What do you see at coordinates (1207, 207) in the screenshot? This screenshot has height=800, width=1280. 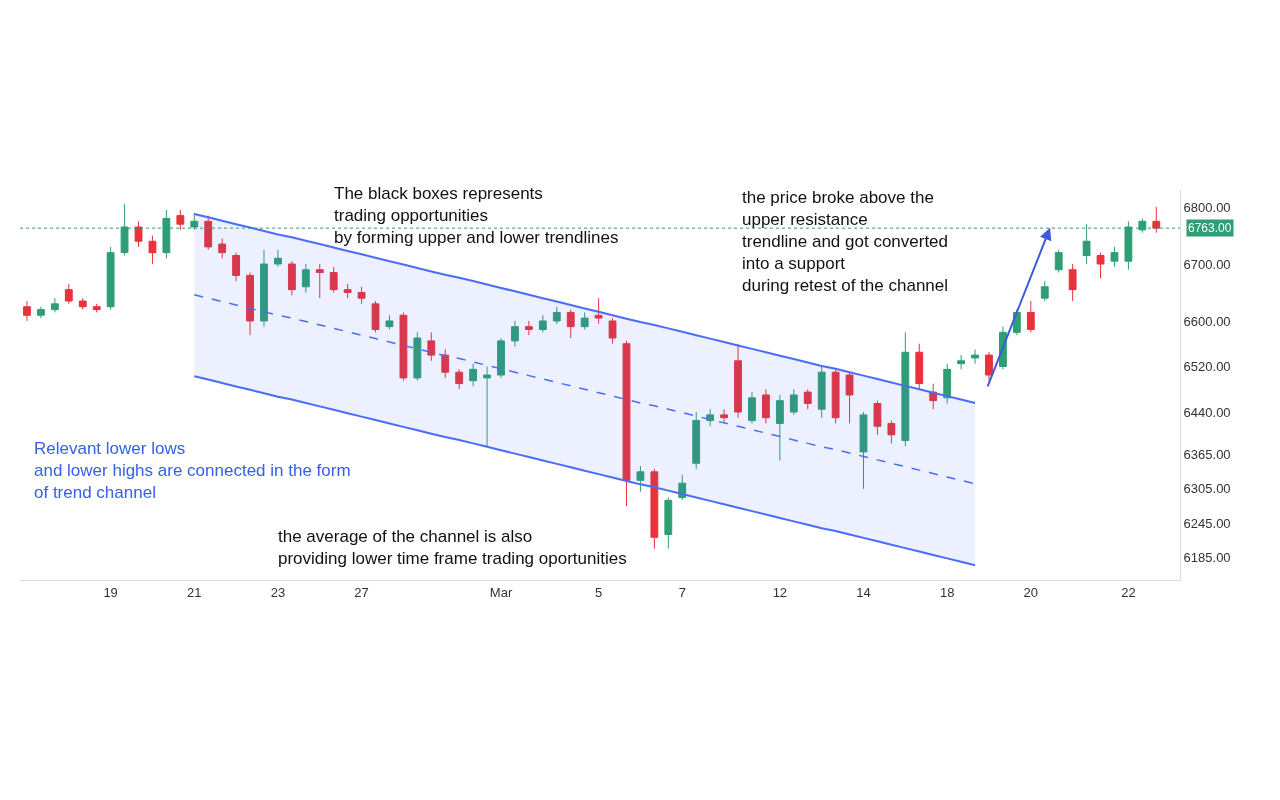 I see `y-tick-label: 6800.00` at bounding box center [1207, 207].